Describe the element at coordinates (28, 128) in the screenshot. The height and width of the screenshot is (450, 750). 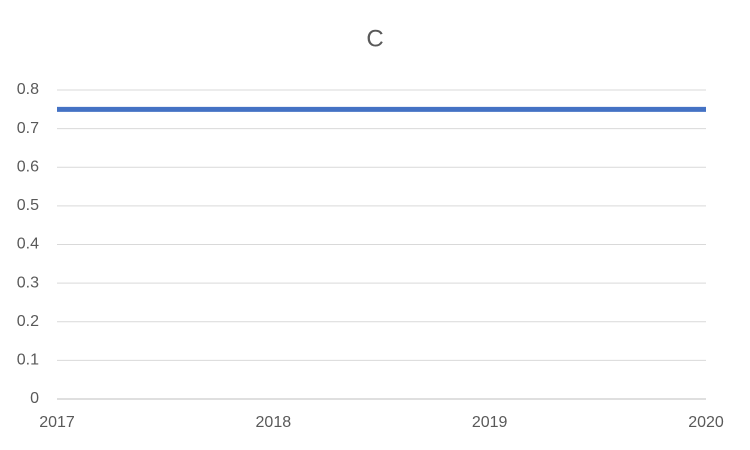
I see `y-tick-label: 0.7` at that location.